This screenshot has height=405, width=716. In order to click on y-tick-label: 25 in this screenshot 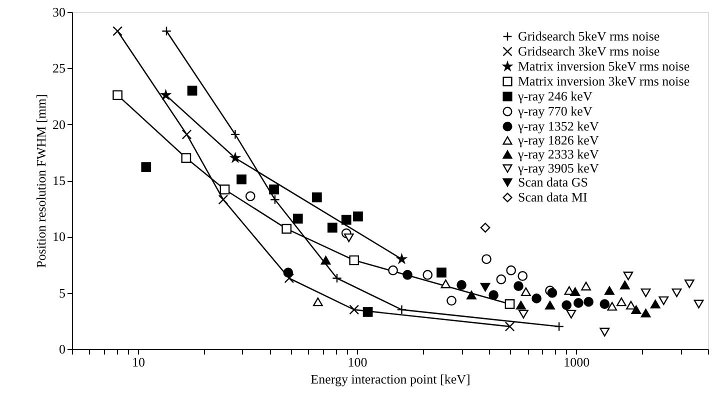, I will do `click(59, 68)`.